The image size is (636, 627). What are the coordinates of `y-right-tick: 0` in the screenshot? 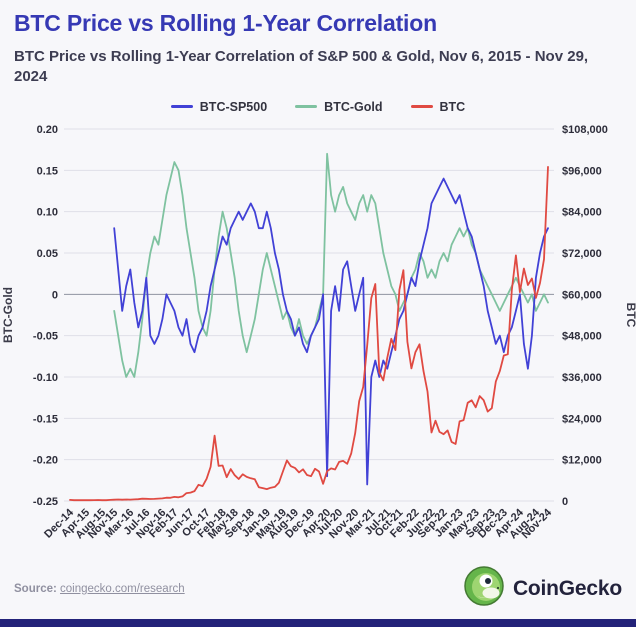 It's located at (565, 502).